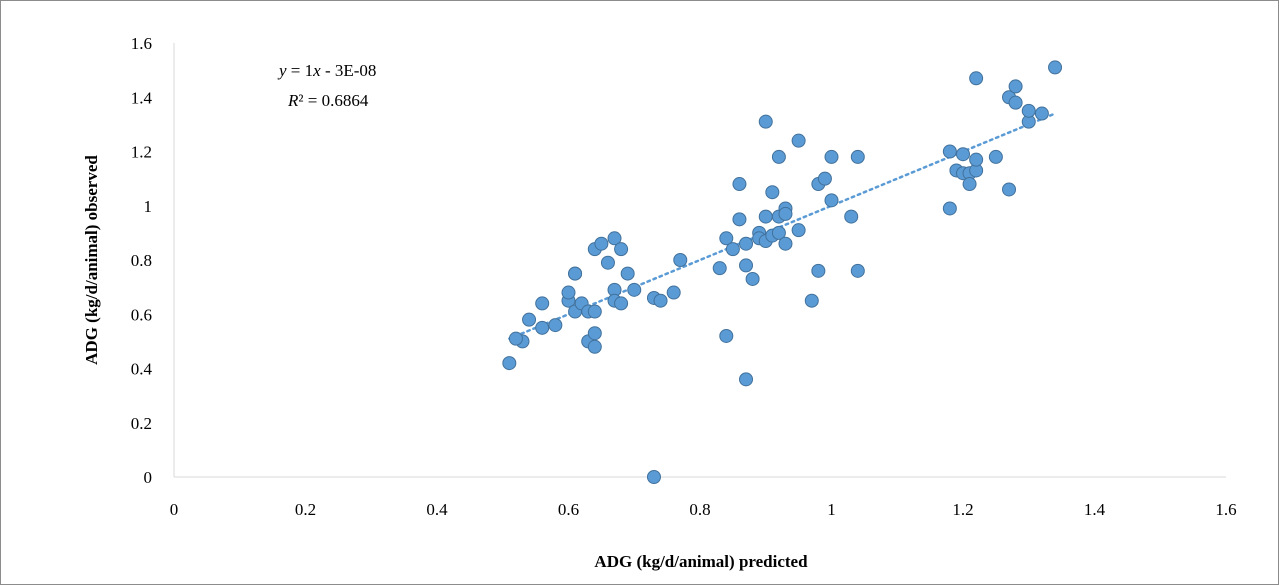  Describe the element at coordinates (148, 477) in the screenshot. I see `y-tick-label: 0` at that location.